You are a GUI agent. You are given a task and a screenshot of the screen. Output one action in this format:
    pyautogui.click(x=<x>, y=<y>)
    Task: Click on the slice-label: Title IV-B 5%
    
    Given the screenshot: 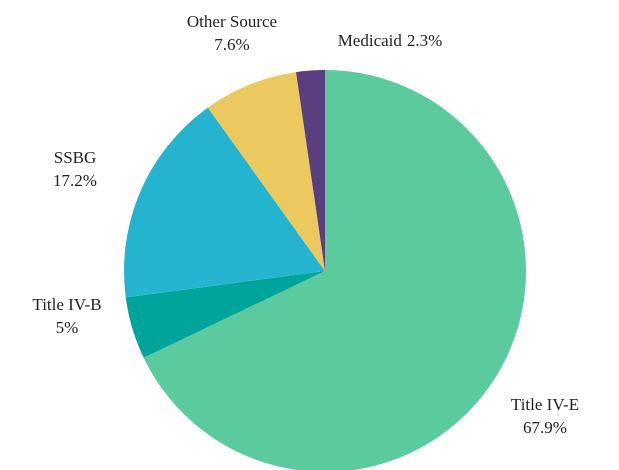 What is the action you would take?
    pyautogui.click(x=66, y=316)
    